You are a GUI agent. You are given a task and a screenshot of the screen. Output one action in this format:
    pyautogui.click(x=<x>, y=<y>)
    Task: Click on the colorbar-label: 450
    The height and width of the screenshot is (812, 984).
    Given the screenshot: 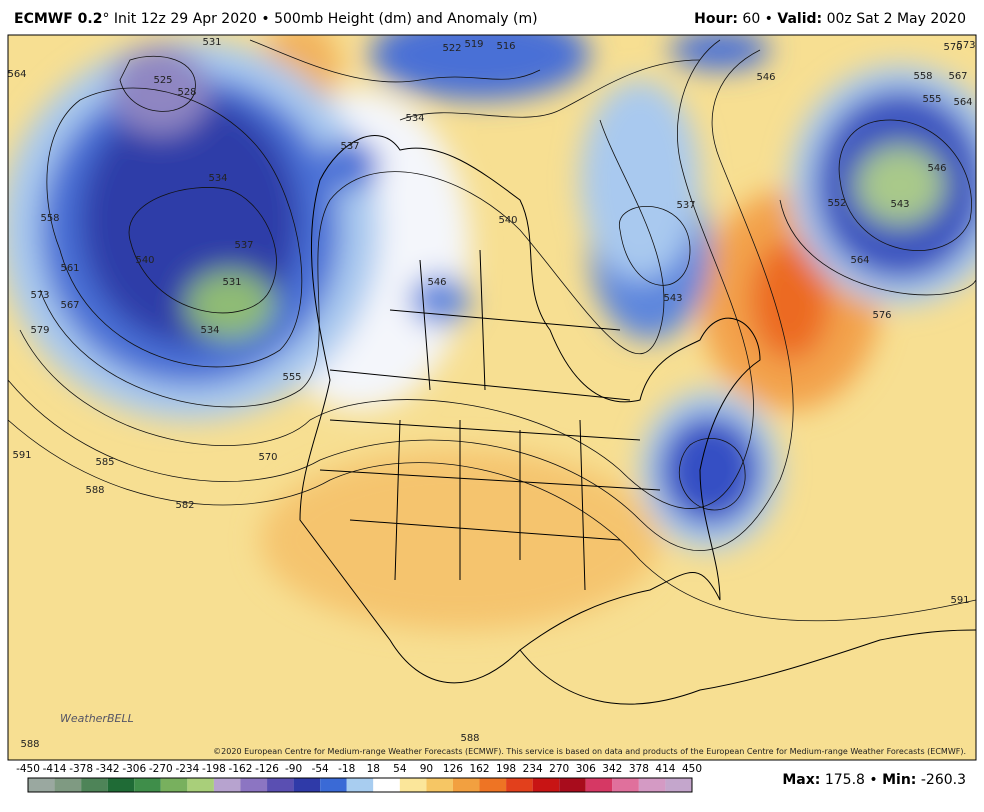 What is the action you would take?
    pyautogui.click(x=692, y=769)
    